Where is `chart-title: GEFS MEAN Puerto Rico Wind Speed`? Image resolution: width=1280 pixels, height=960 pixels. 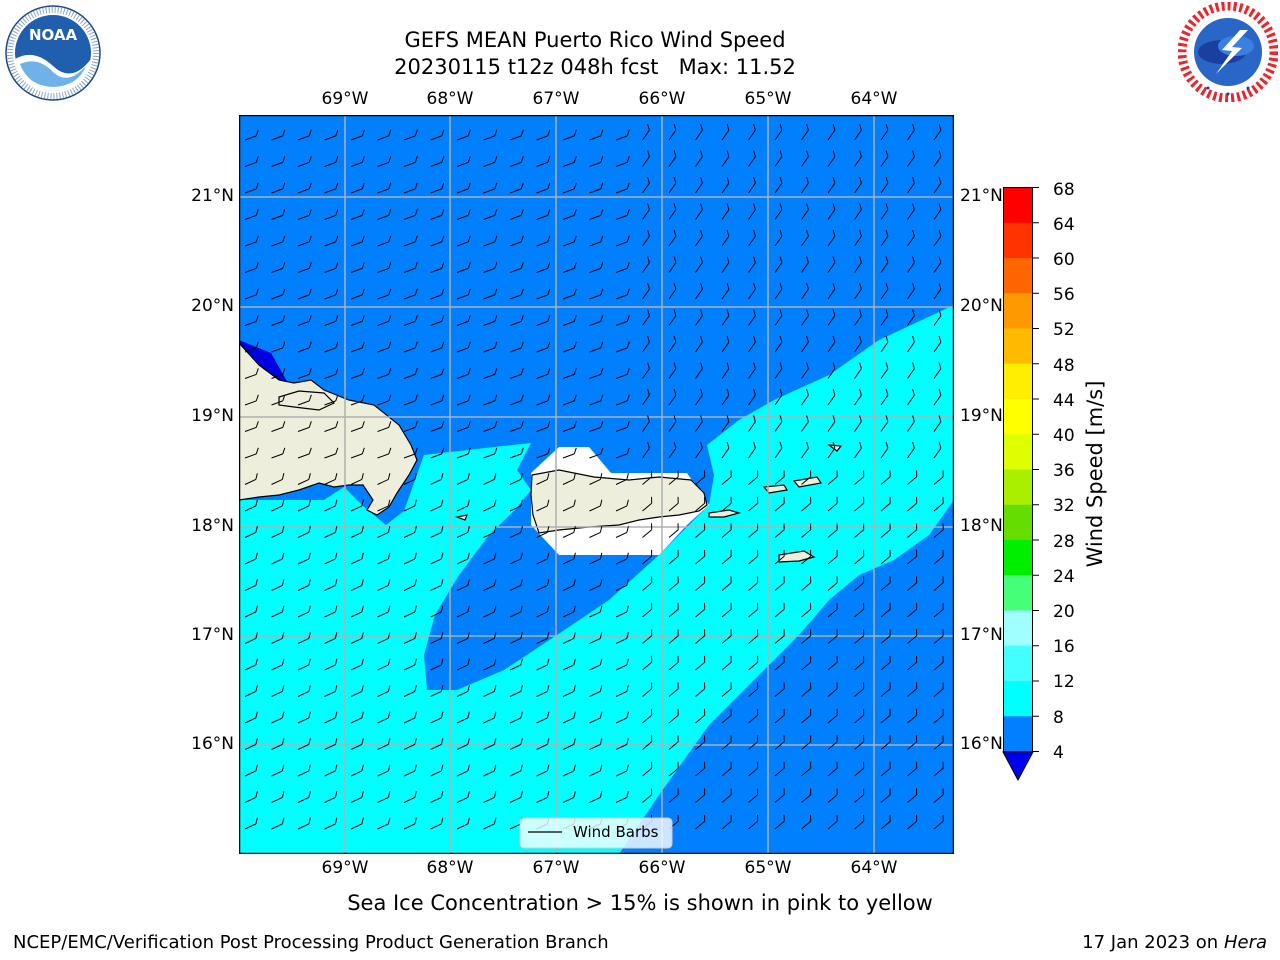
chart-title: GEFS MEAN Puerto Rico Wind Speed is located at coordinates (595, 40).